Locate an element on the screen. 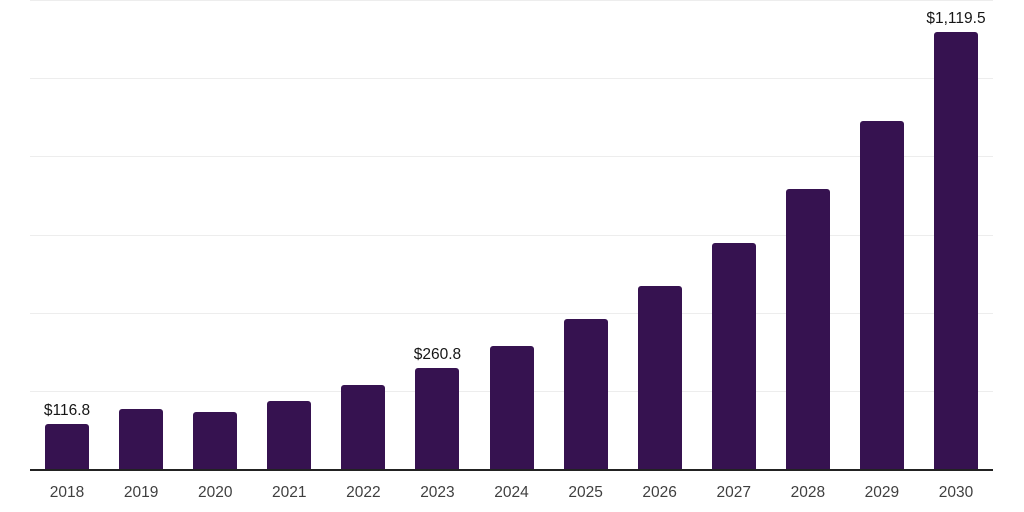  bar-group-2024: 2024 is located at coordinates (511, 251).